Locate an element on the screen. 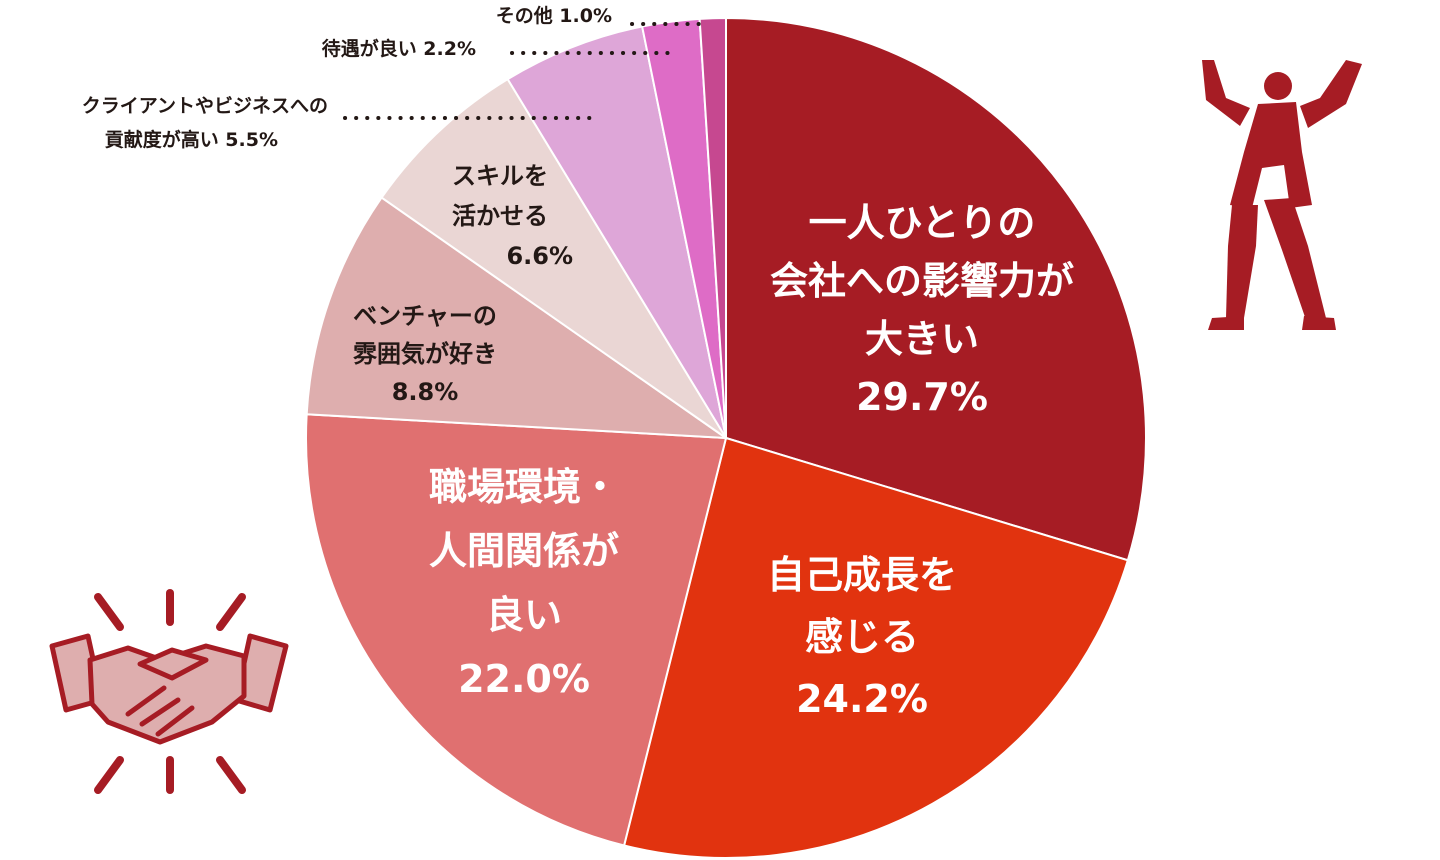 The width and height of the screenshot is (1440, 860). slice-label-1: 一人ひとりの会社への影響力が大きい 29.7% is located at coordinates (922, 310).